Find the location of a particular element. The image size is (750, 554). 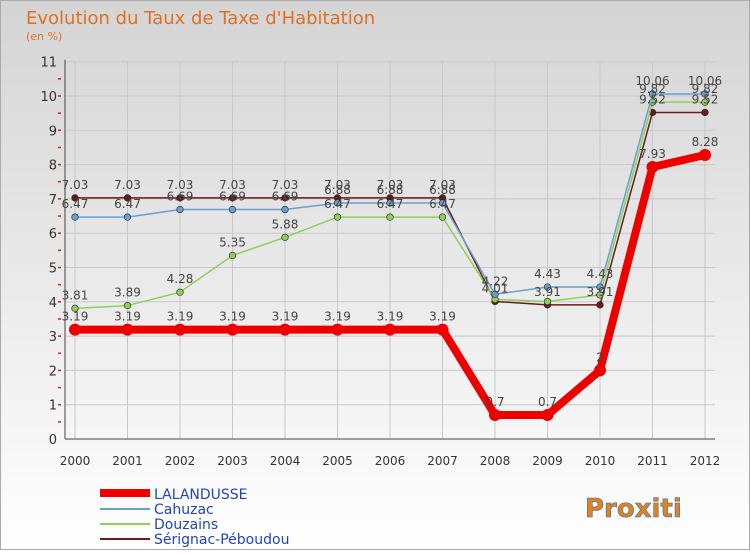

data-label-s-rignac-p-boudou-2004: 7.03 is located at coordinates (285, 185).